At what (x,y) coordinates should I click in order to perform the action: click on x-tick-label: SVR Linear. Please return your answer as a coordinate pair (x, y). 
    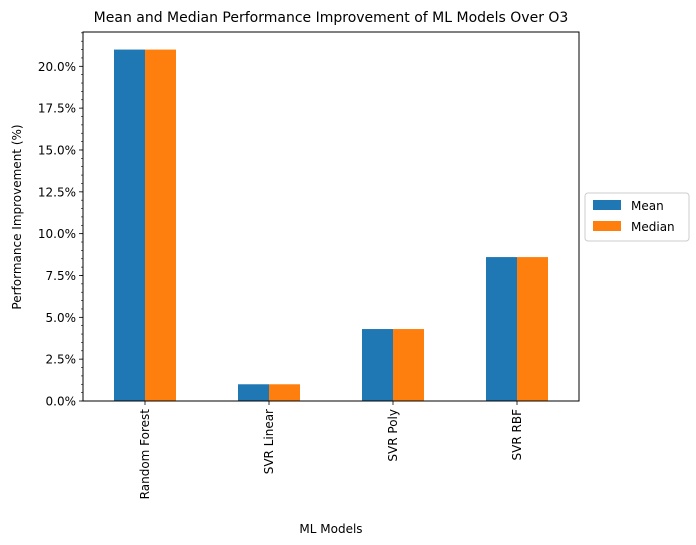
    Looking at the image, I should click on (269, 441).